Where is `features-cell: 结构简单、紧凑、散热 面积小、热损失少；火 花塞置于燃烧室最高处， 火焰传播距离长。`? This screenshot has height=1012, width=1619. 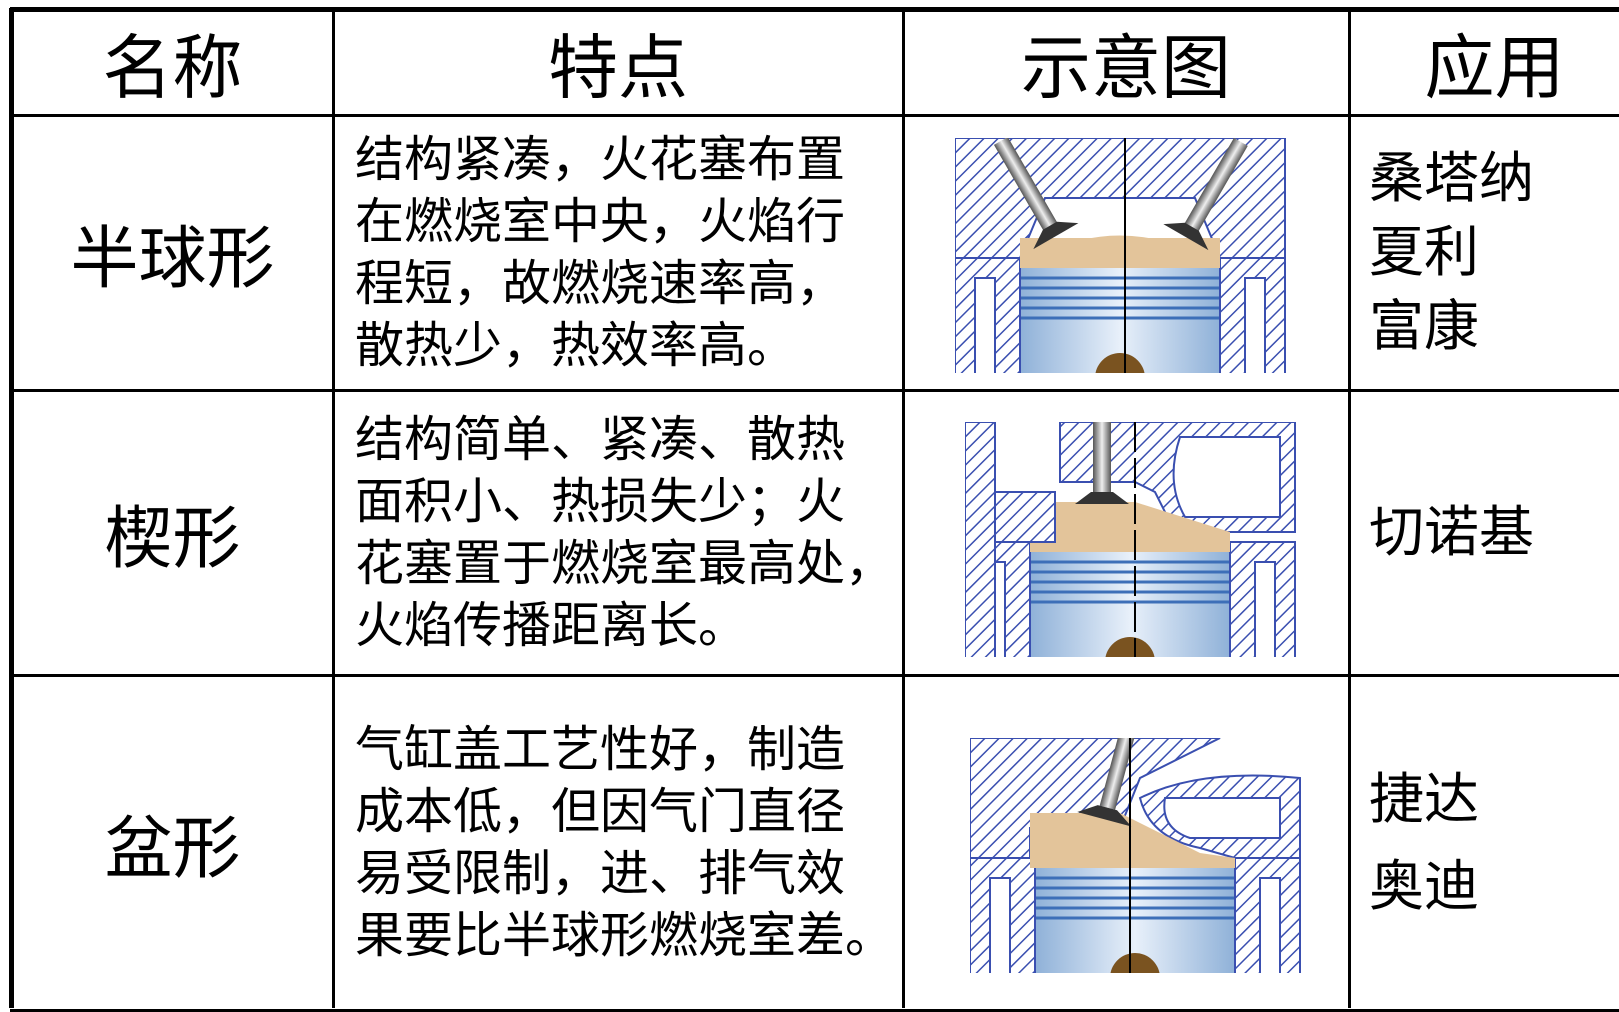 features-cell: 结构简单、紧凑、散热 面积小、热损失少；火 花塞置于燃烧室最高处， 火焰传播距离长。 is located at coordinates (618, 532).